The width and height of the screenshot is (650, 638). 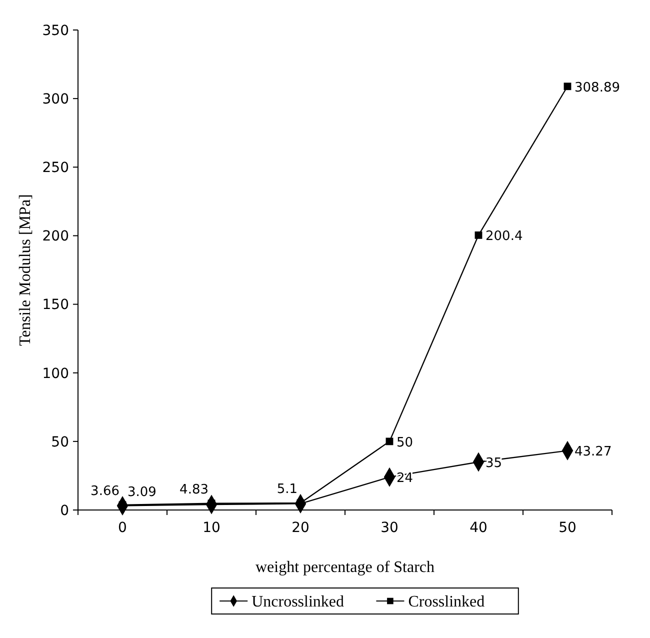 I want to click on data-label: 3.66, so click(x=105, y=491).